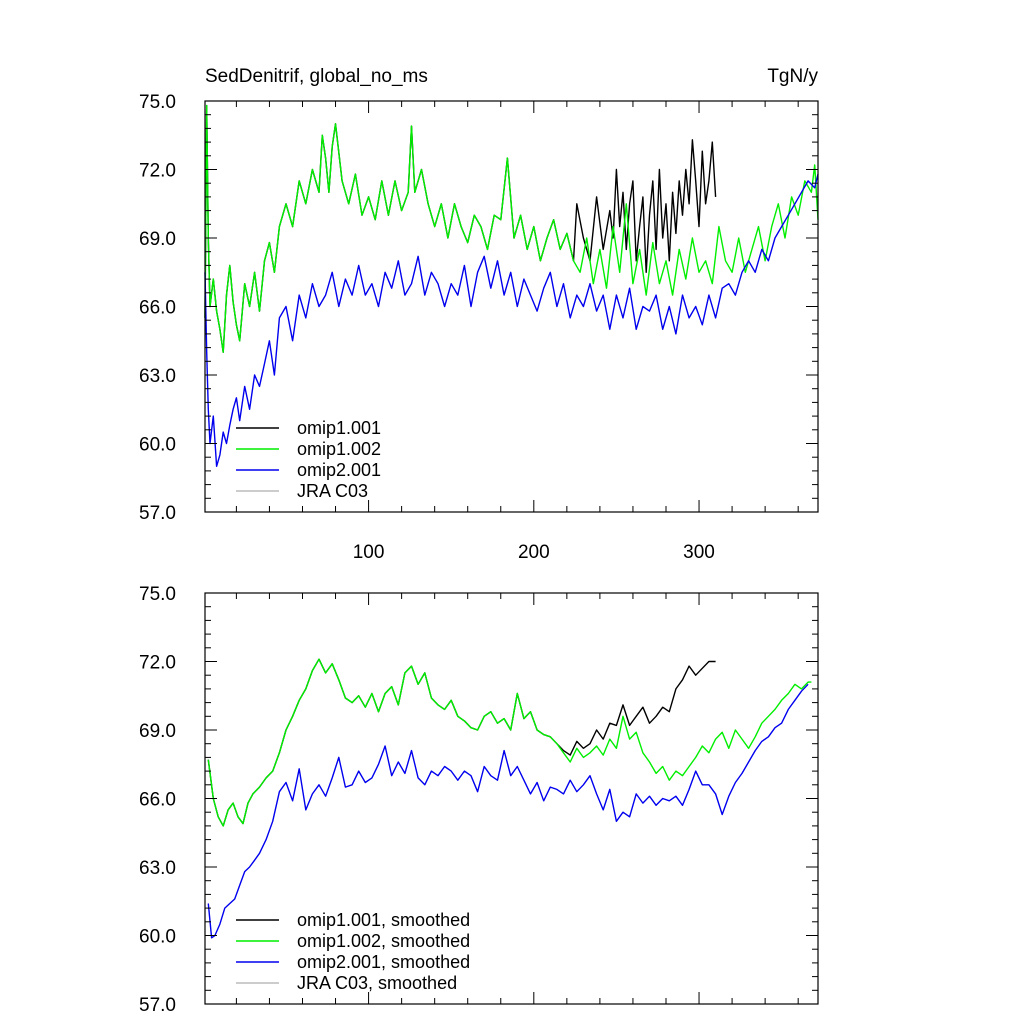 This screenshot has height=1024, width=1024. I want to click on top-ytick-label: 72.0, so click(157, 171).